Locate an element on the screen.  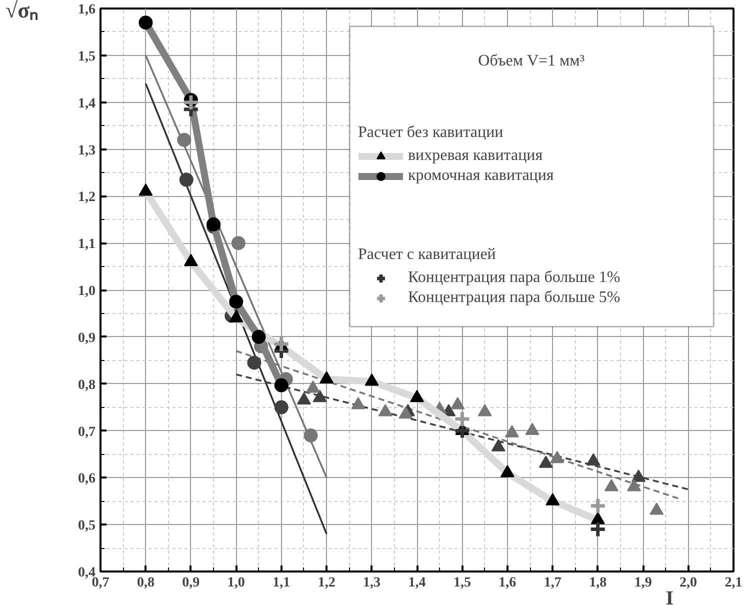
y-tick-label: 1,1 is located at coordinates (87, 244).